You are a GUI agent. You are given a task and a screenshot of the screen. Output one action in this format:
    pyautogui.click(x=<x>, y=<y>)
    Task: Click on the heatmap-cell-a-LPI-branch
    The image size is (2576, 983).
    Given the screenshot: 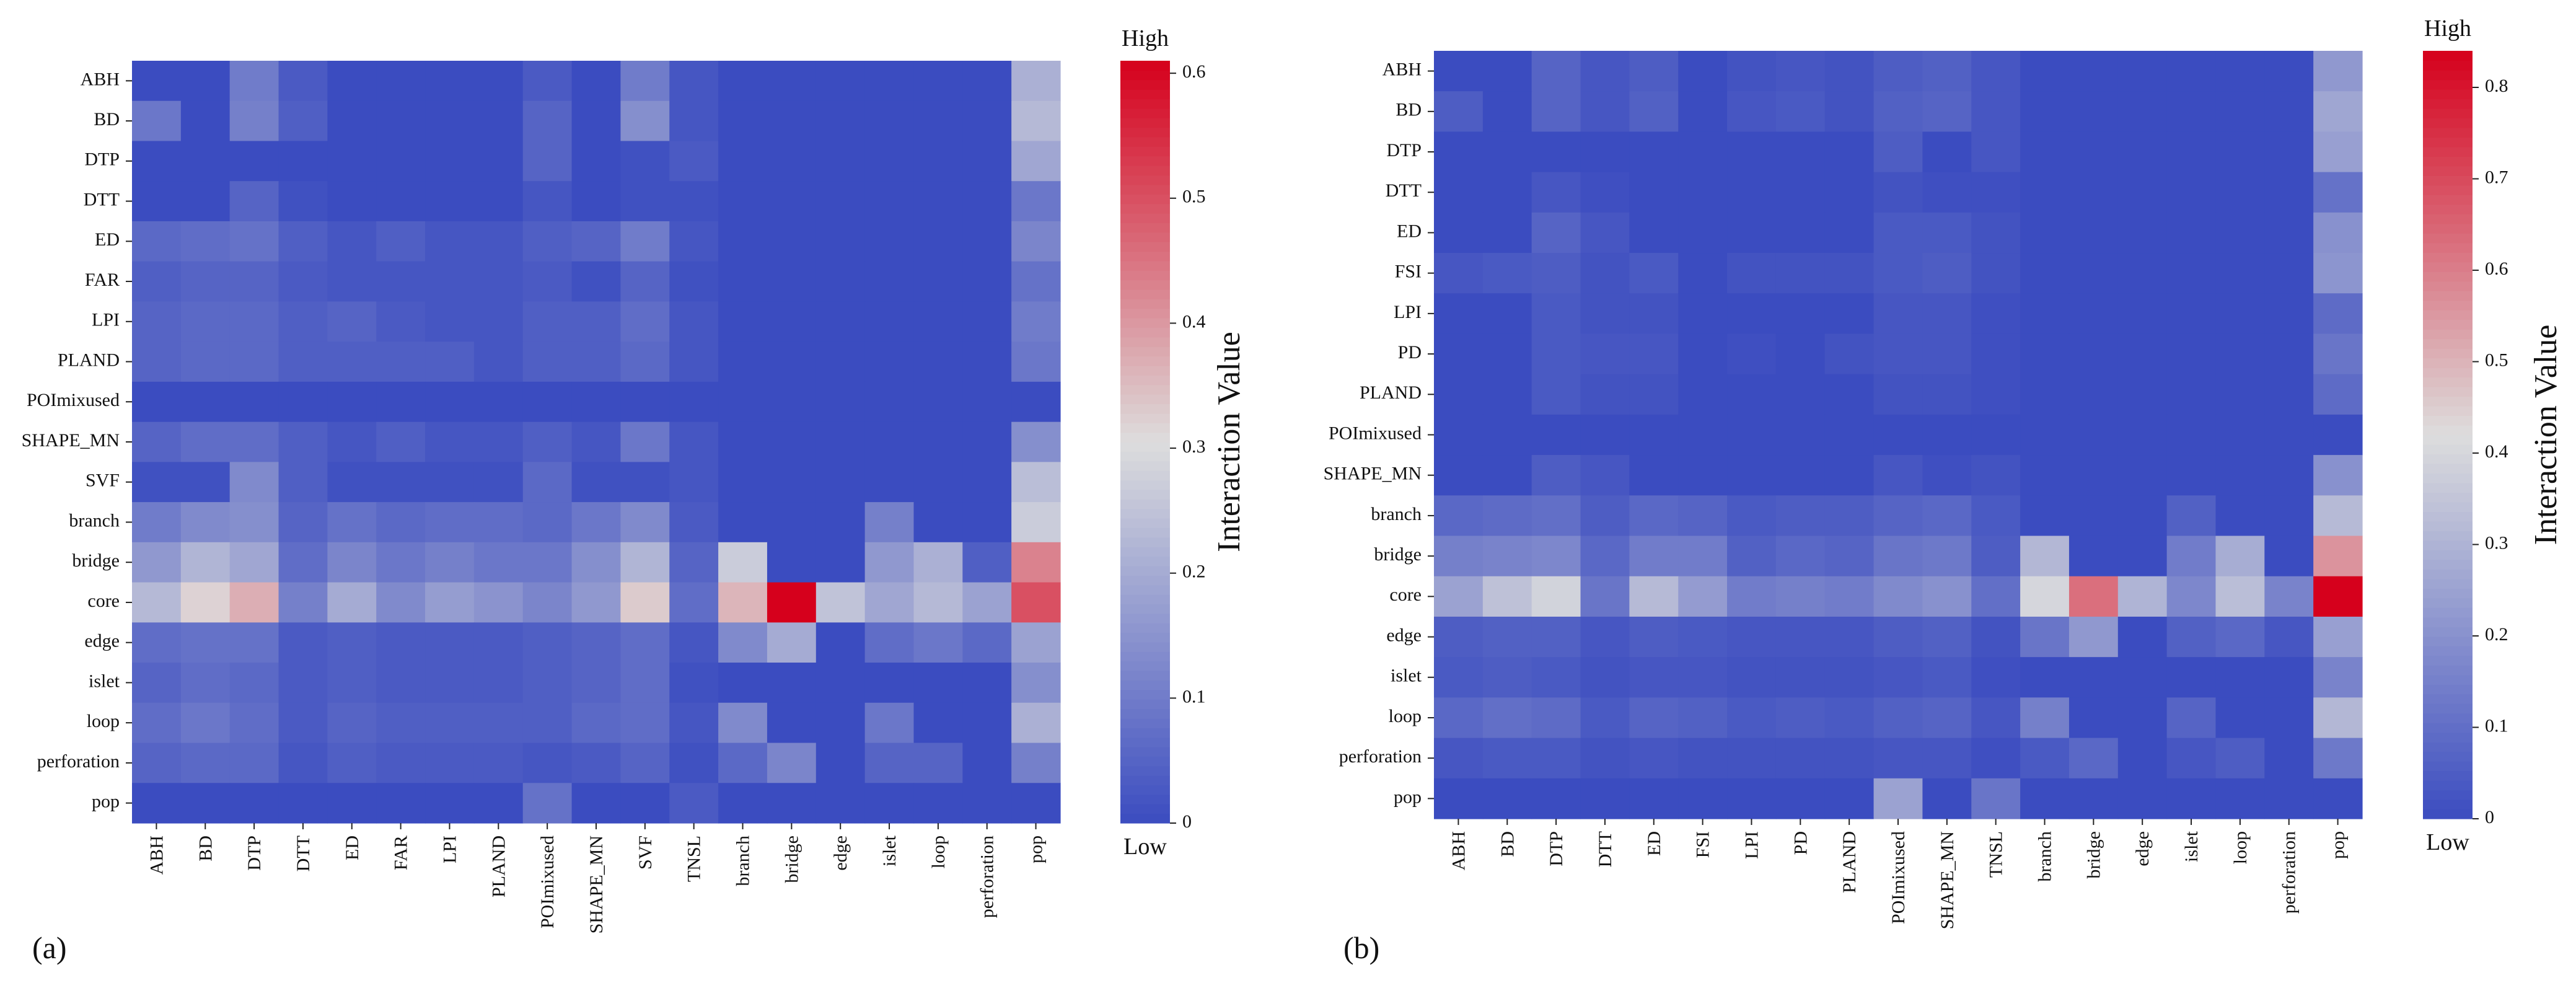 What is the action you would take?
    pyautogui.click(x=743, y=322)
    